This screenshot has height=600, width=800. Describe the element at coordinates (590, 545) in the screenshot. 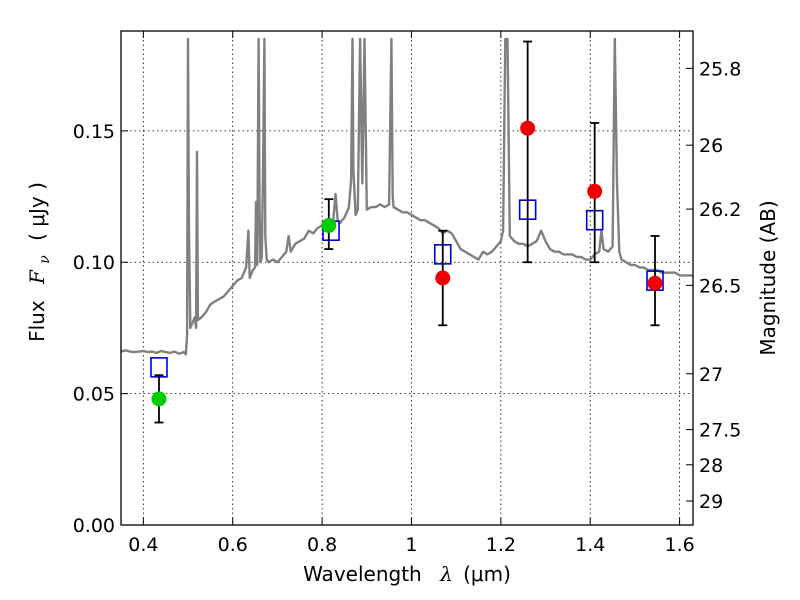

I see `x-tick-label: 1.4` at that location.